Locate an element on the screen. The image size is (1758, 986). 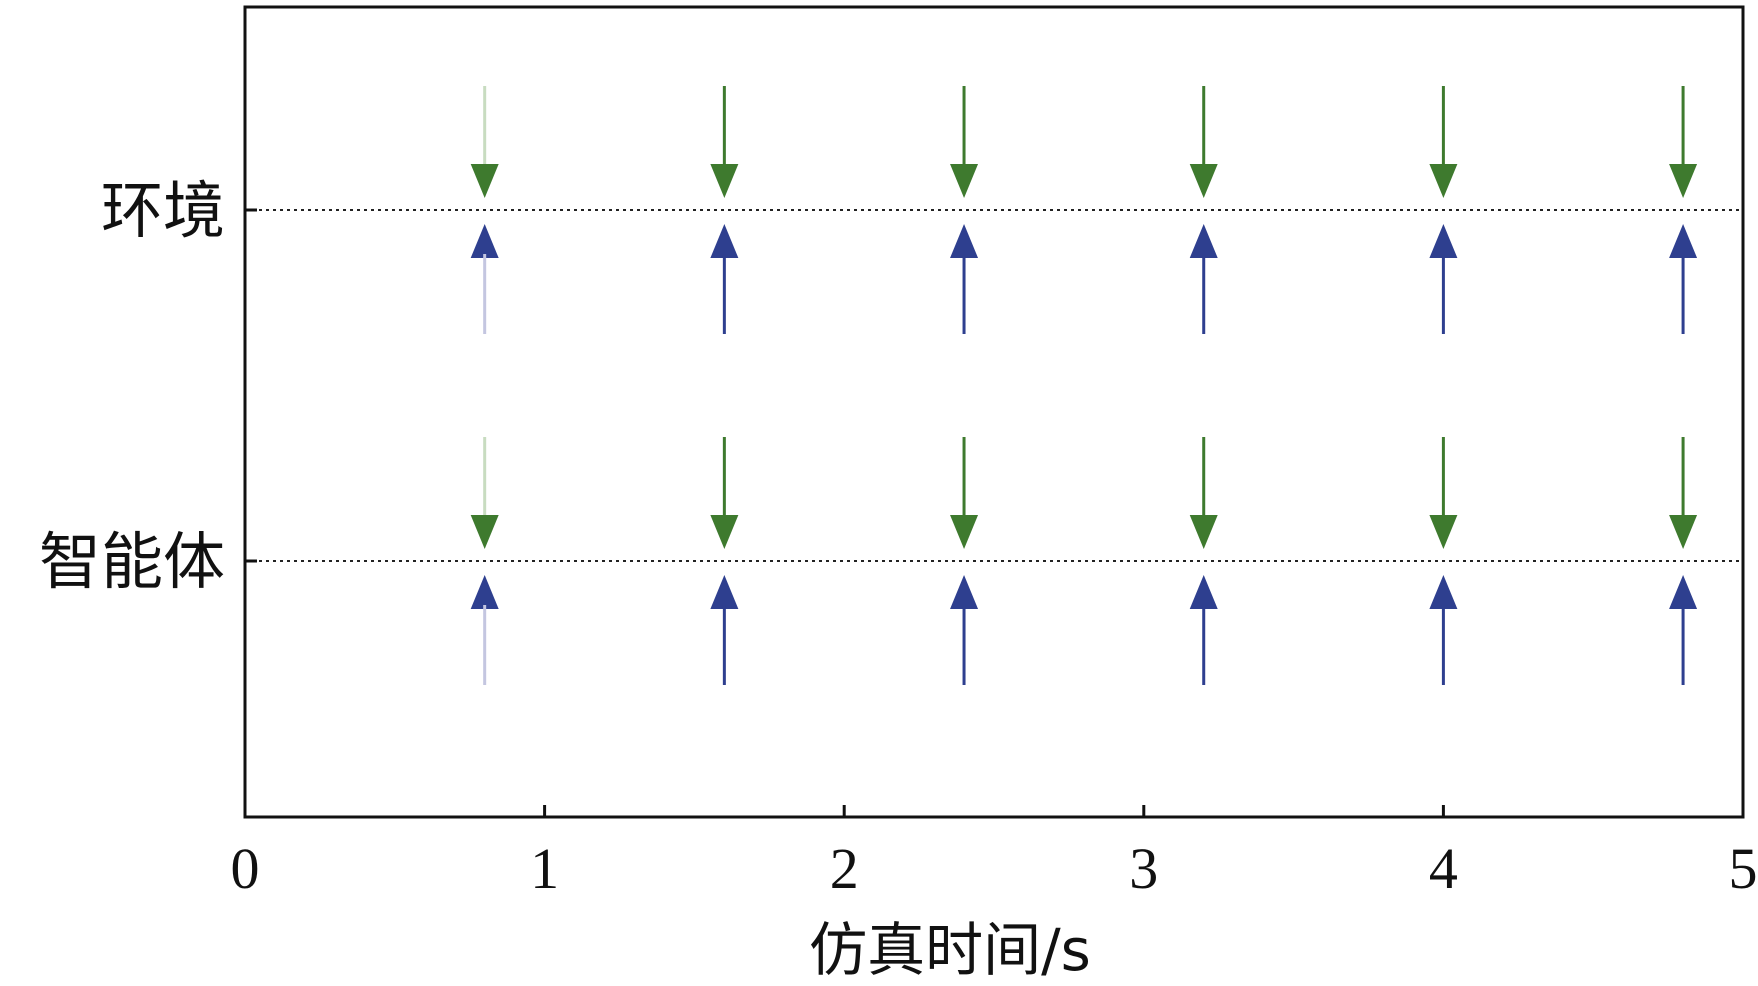
category-label: 智能体 is located at coordinates (132, 561).